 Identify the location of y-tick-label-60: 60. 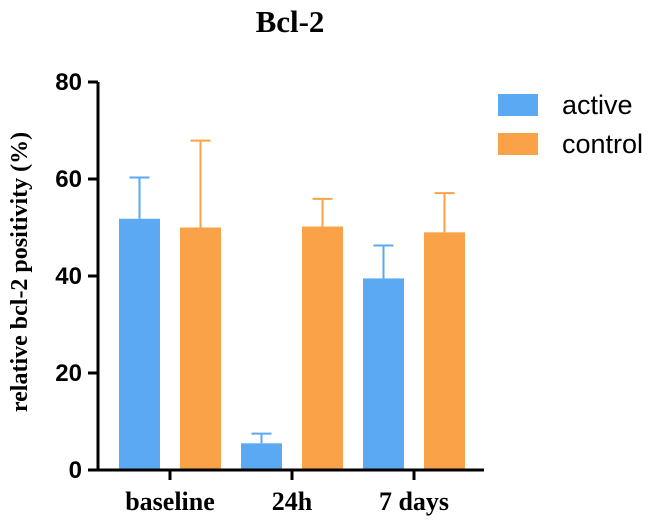
(68, 179).